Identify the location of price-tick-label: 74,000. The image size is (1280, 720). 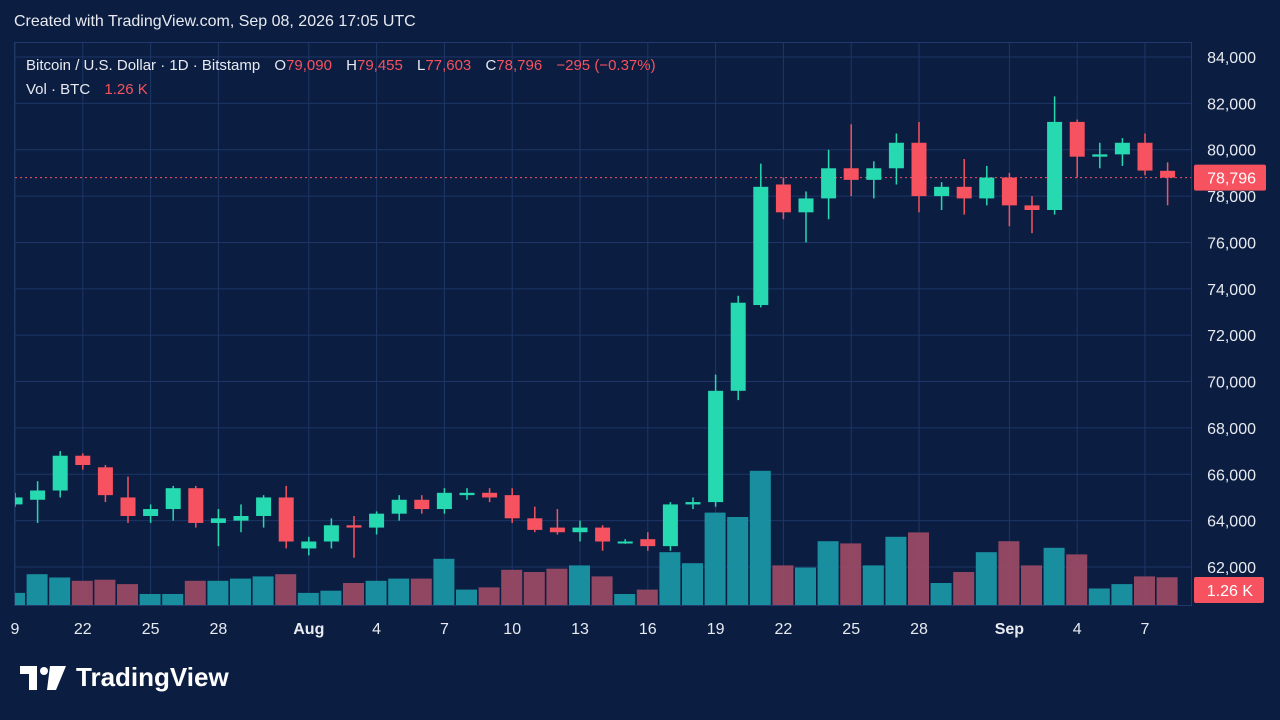
(1231, 290).